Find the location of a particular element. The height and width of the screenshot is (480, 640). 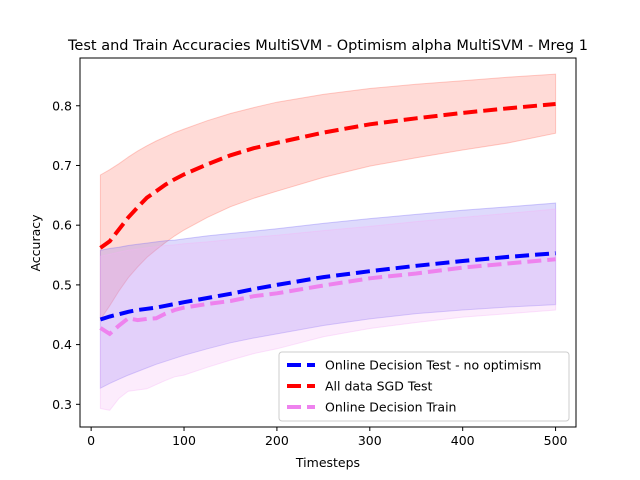

x-tick-label: 100 is located at coordinates (184, 440).